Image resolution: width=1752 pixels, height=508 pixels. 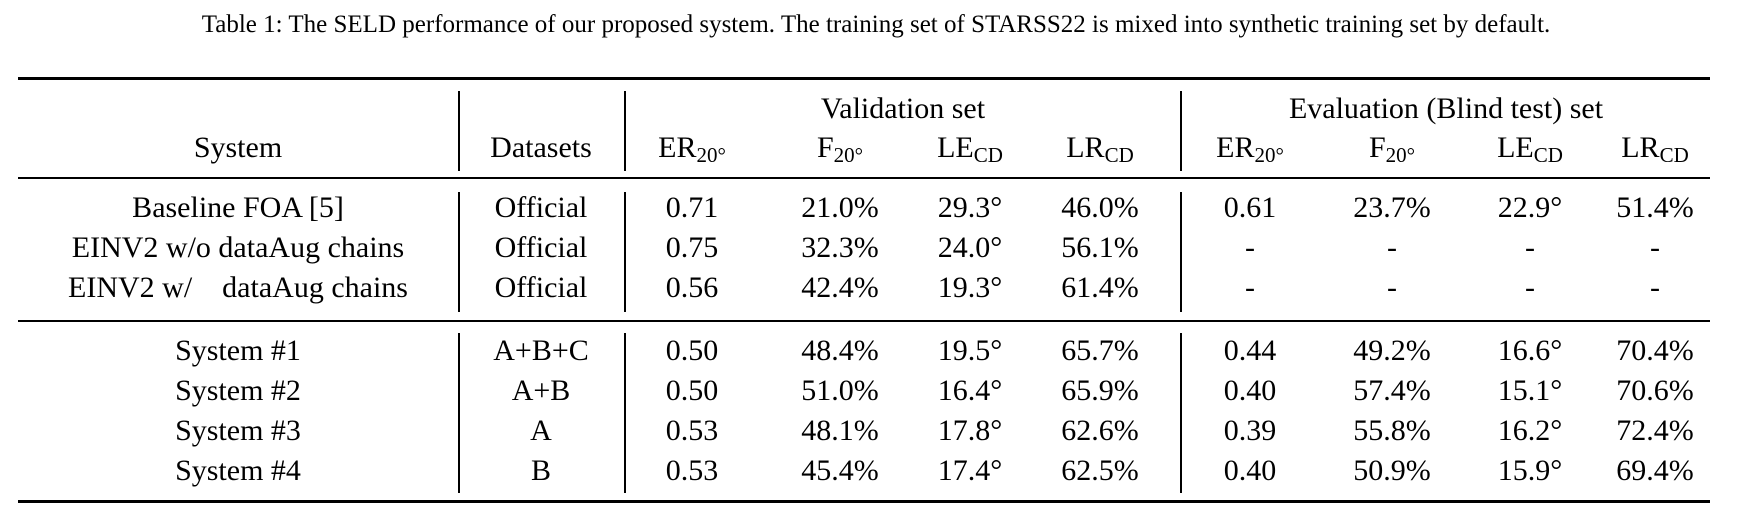 What do you see at coordinates (1655, 148) in the screenshot?
I see `metric-header-evaluation-lr: LRCD` at bounding box center [1655, 148].